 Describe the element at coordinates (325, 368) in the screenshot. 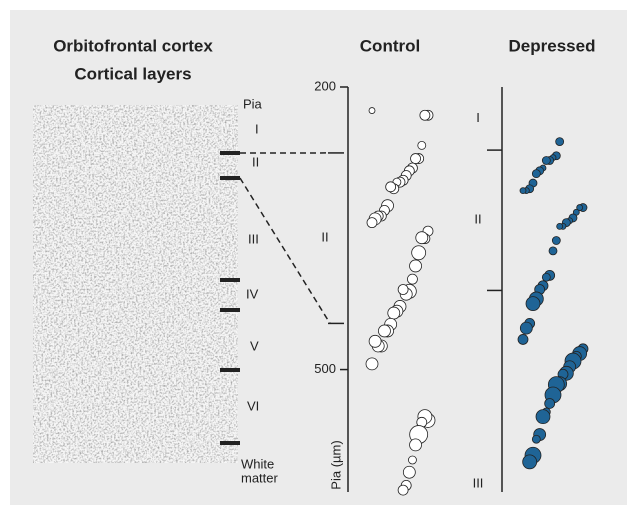

I see `y-tick-label: 500` at that location.